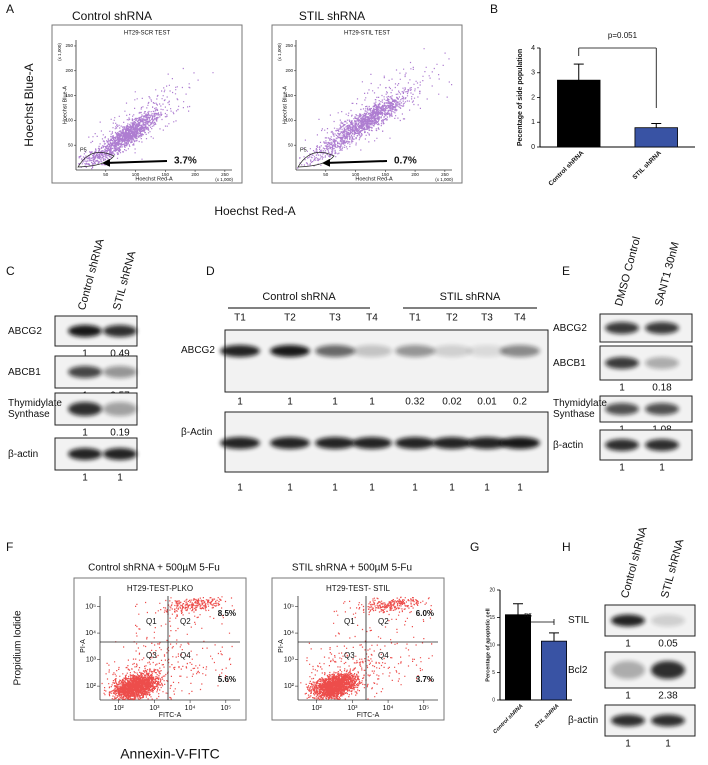 The height and width of the screenshot is (765, 708). What do you see at coordinates (492, 618) in the screenshot?
I see `y-tick-label: 15` at bounding box center [492, 618].